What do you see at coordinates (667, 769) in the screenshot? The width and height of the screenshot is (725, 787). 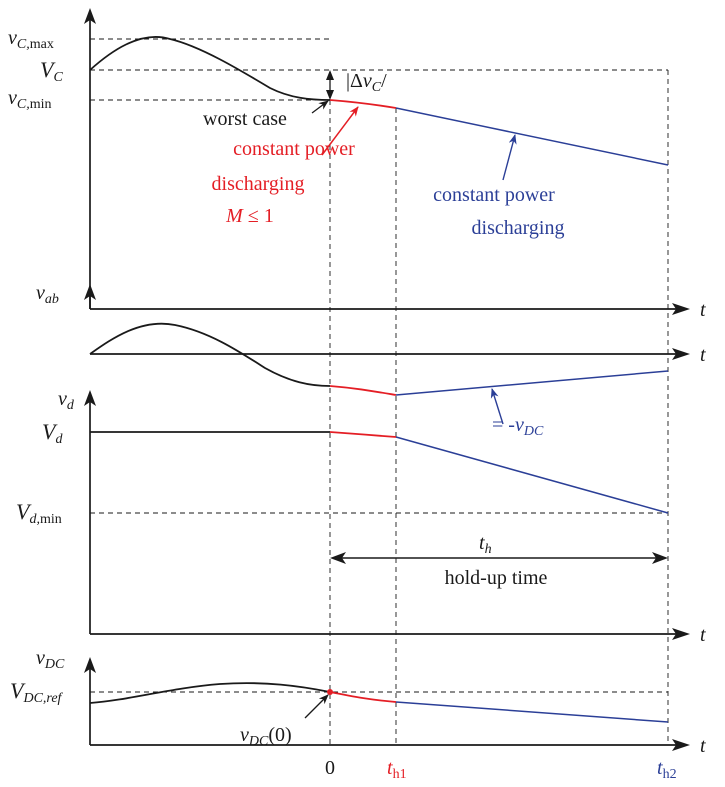 I see `label-th2: th2` at bounding box center [667, 769].